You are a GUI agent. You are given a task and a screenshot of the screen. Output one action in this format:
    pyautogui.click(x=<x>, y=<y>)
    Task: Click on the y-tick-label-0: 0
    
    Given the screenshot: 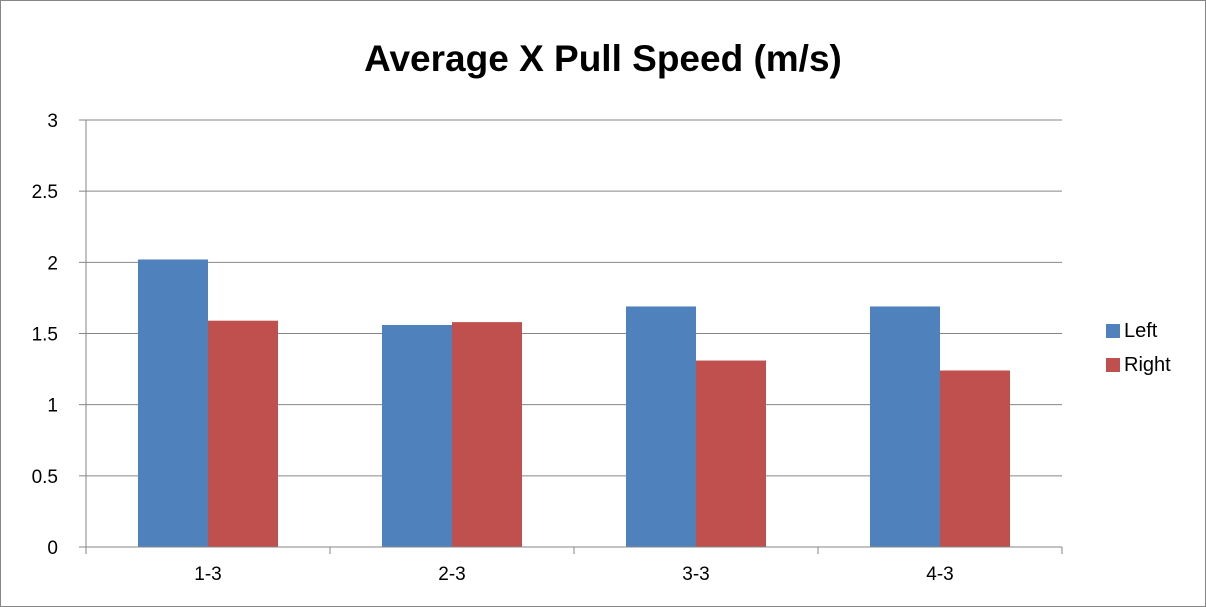 What is the action you would take?
    pyautogui.click(x=52, y=548)
    